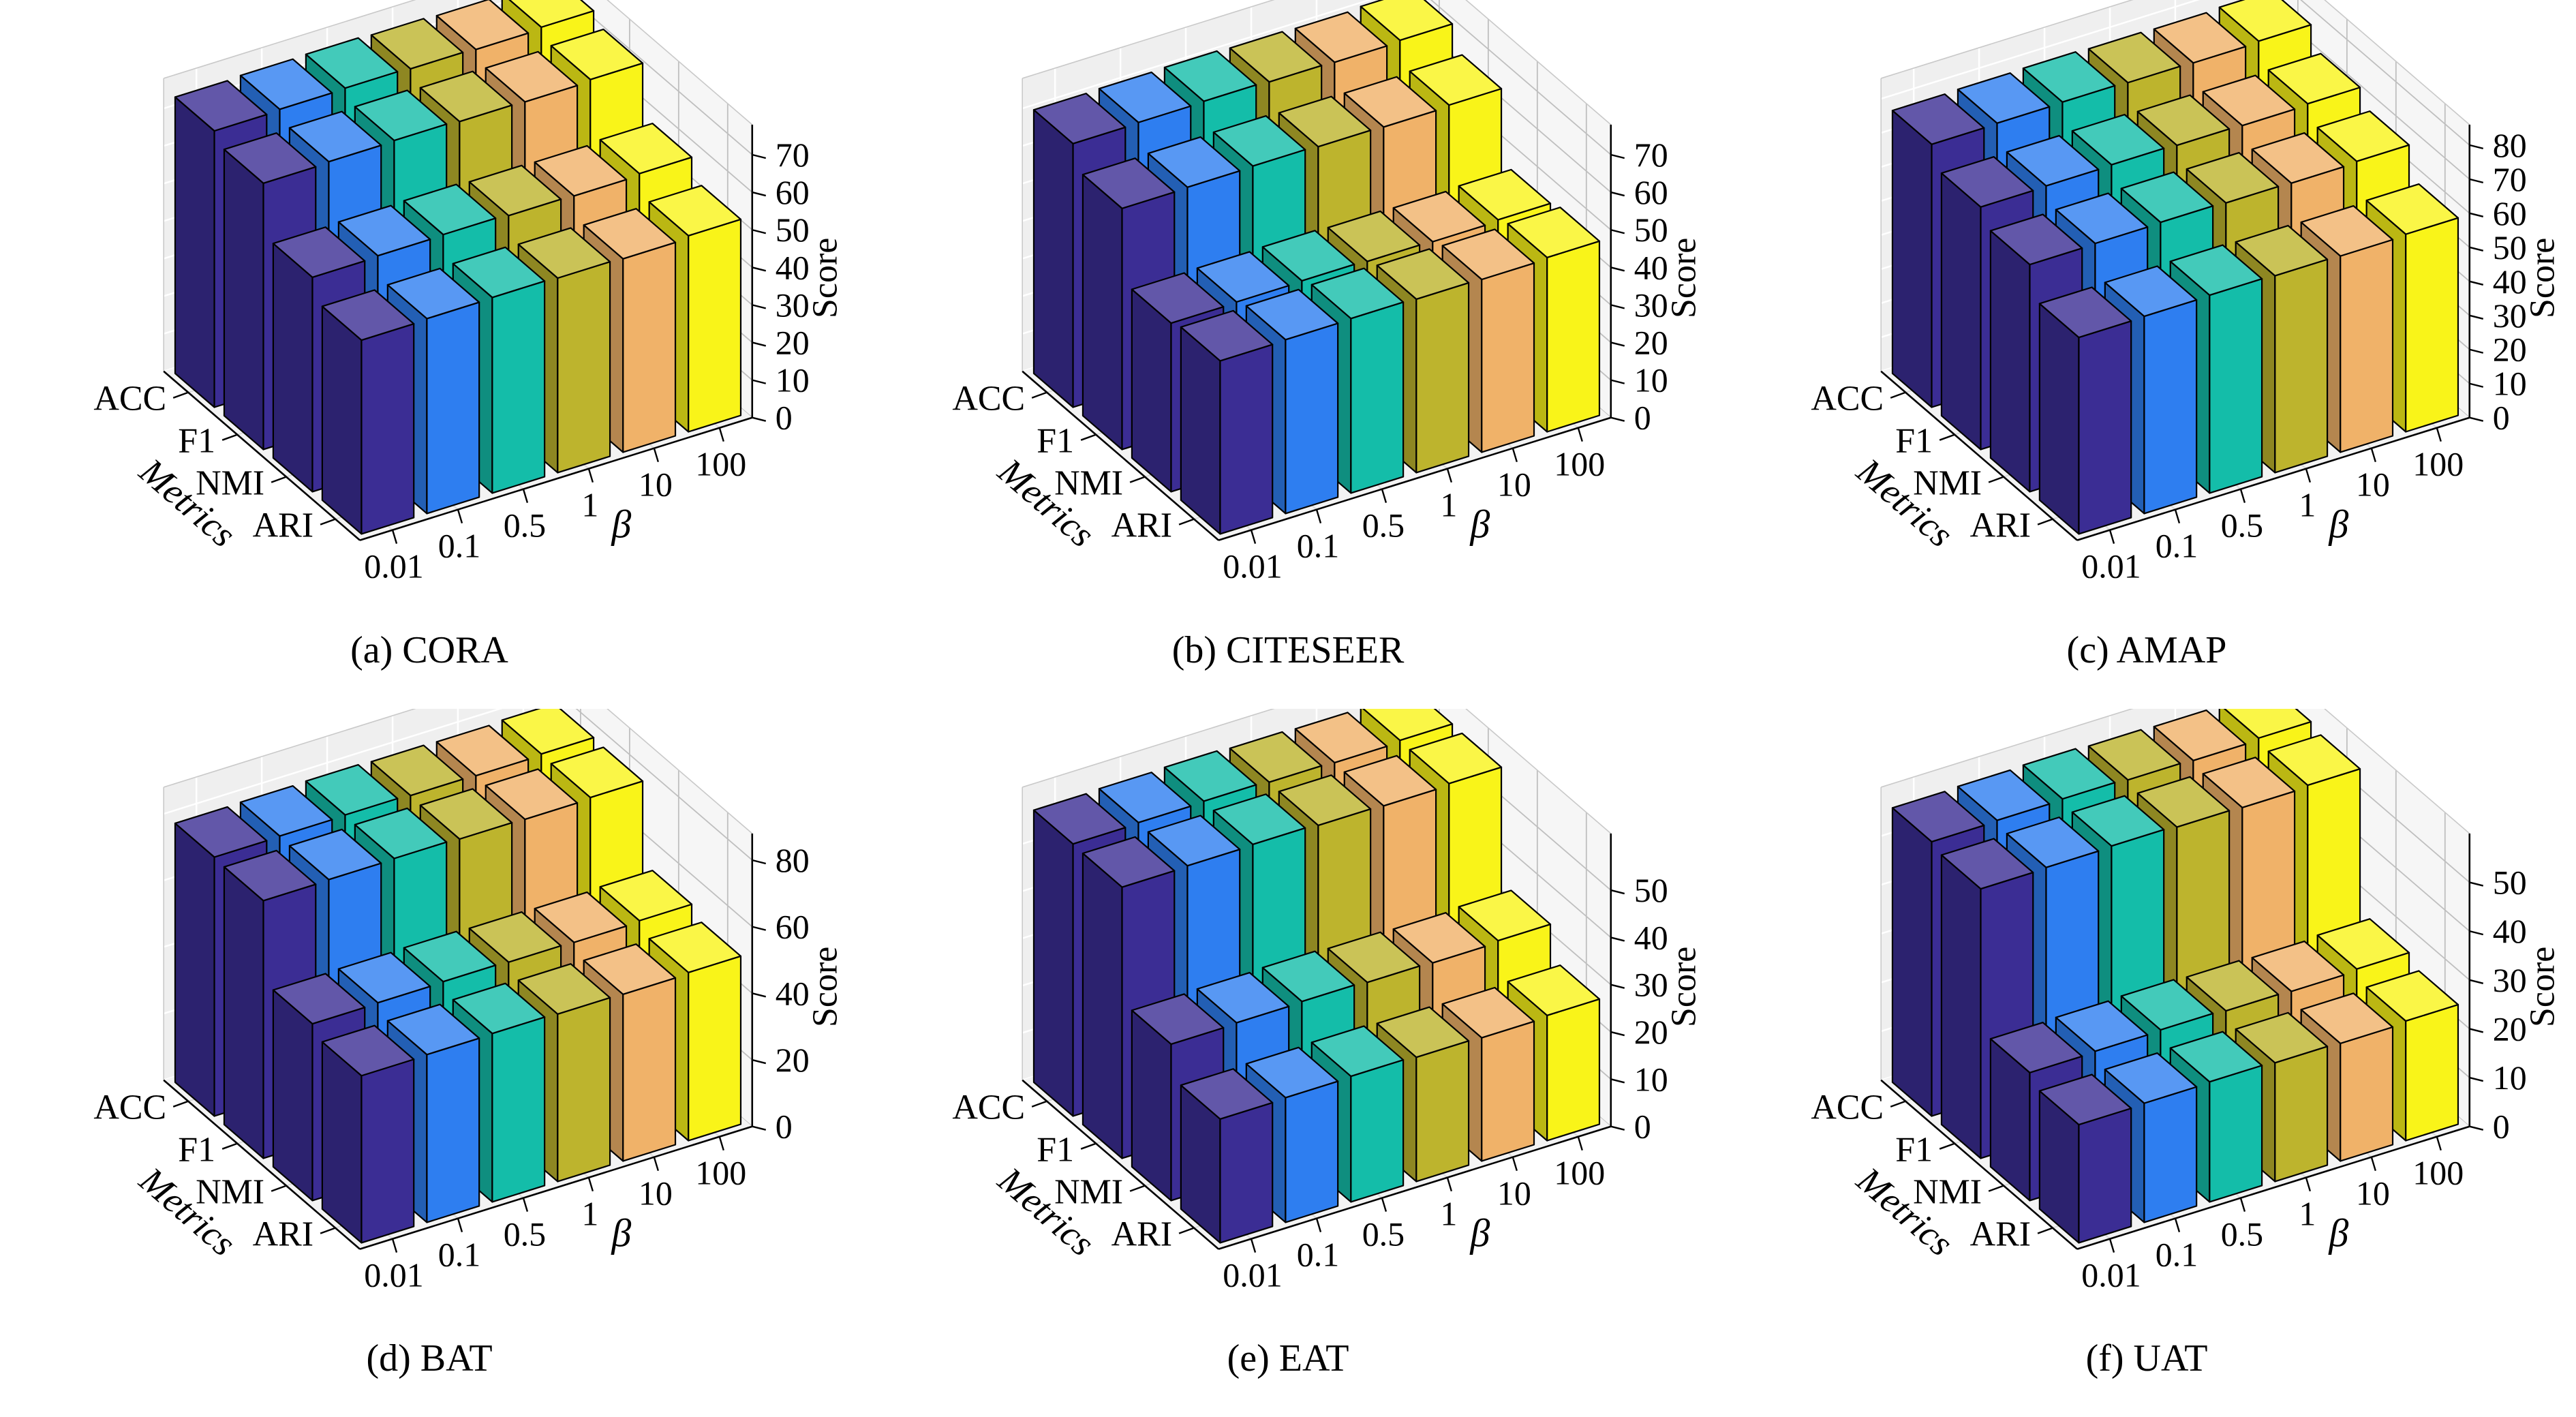 The image size is (2576, 1417). Describe the element at coordinates (621, 524) in the screenshot. I see `beta-axis-title: β` at that location.